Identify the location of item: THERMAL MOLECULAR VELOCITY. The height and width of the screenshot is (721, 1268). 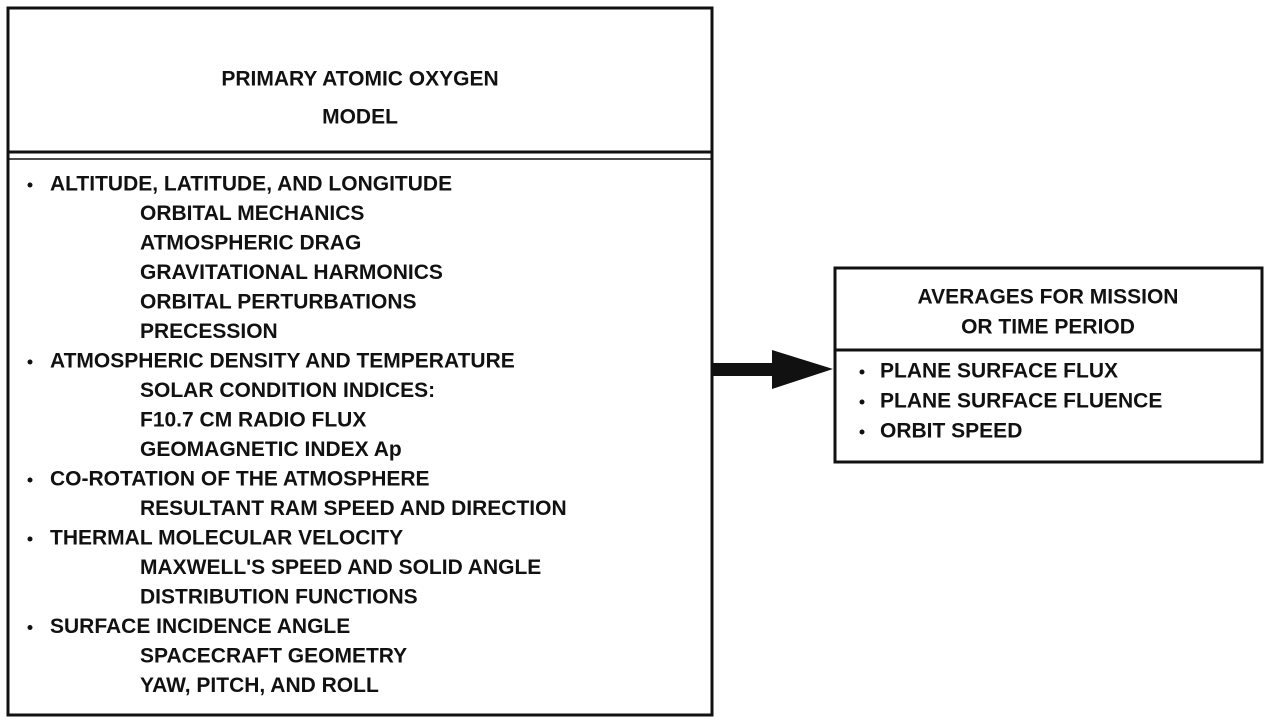
(226, 538).